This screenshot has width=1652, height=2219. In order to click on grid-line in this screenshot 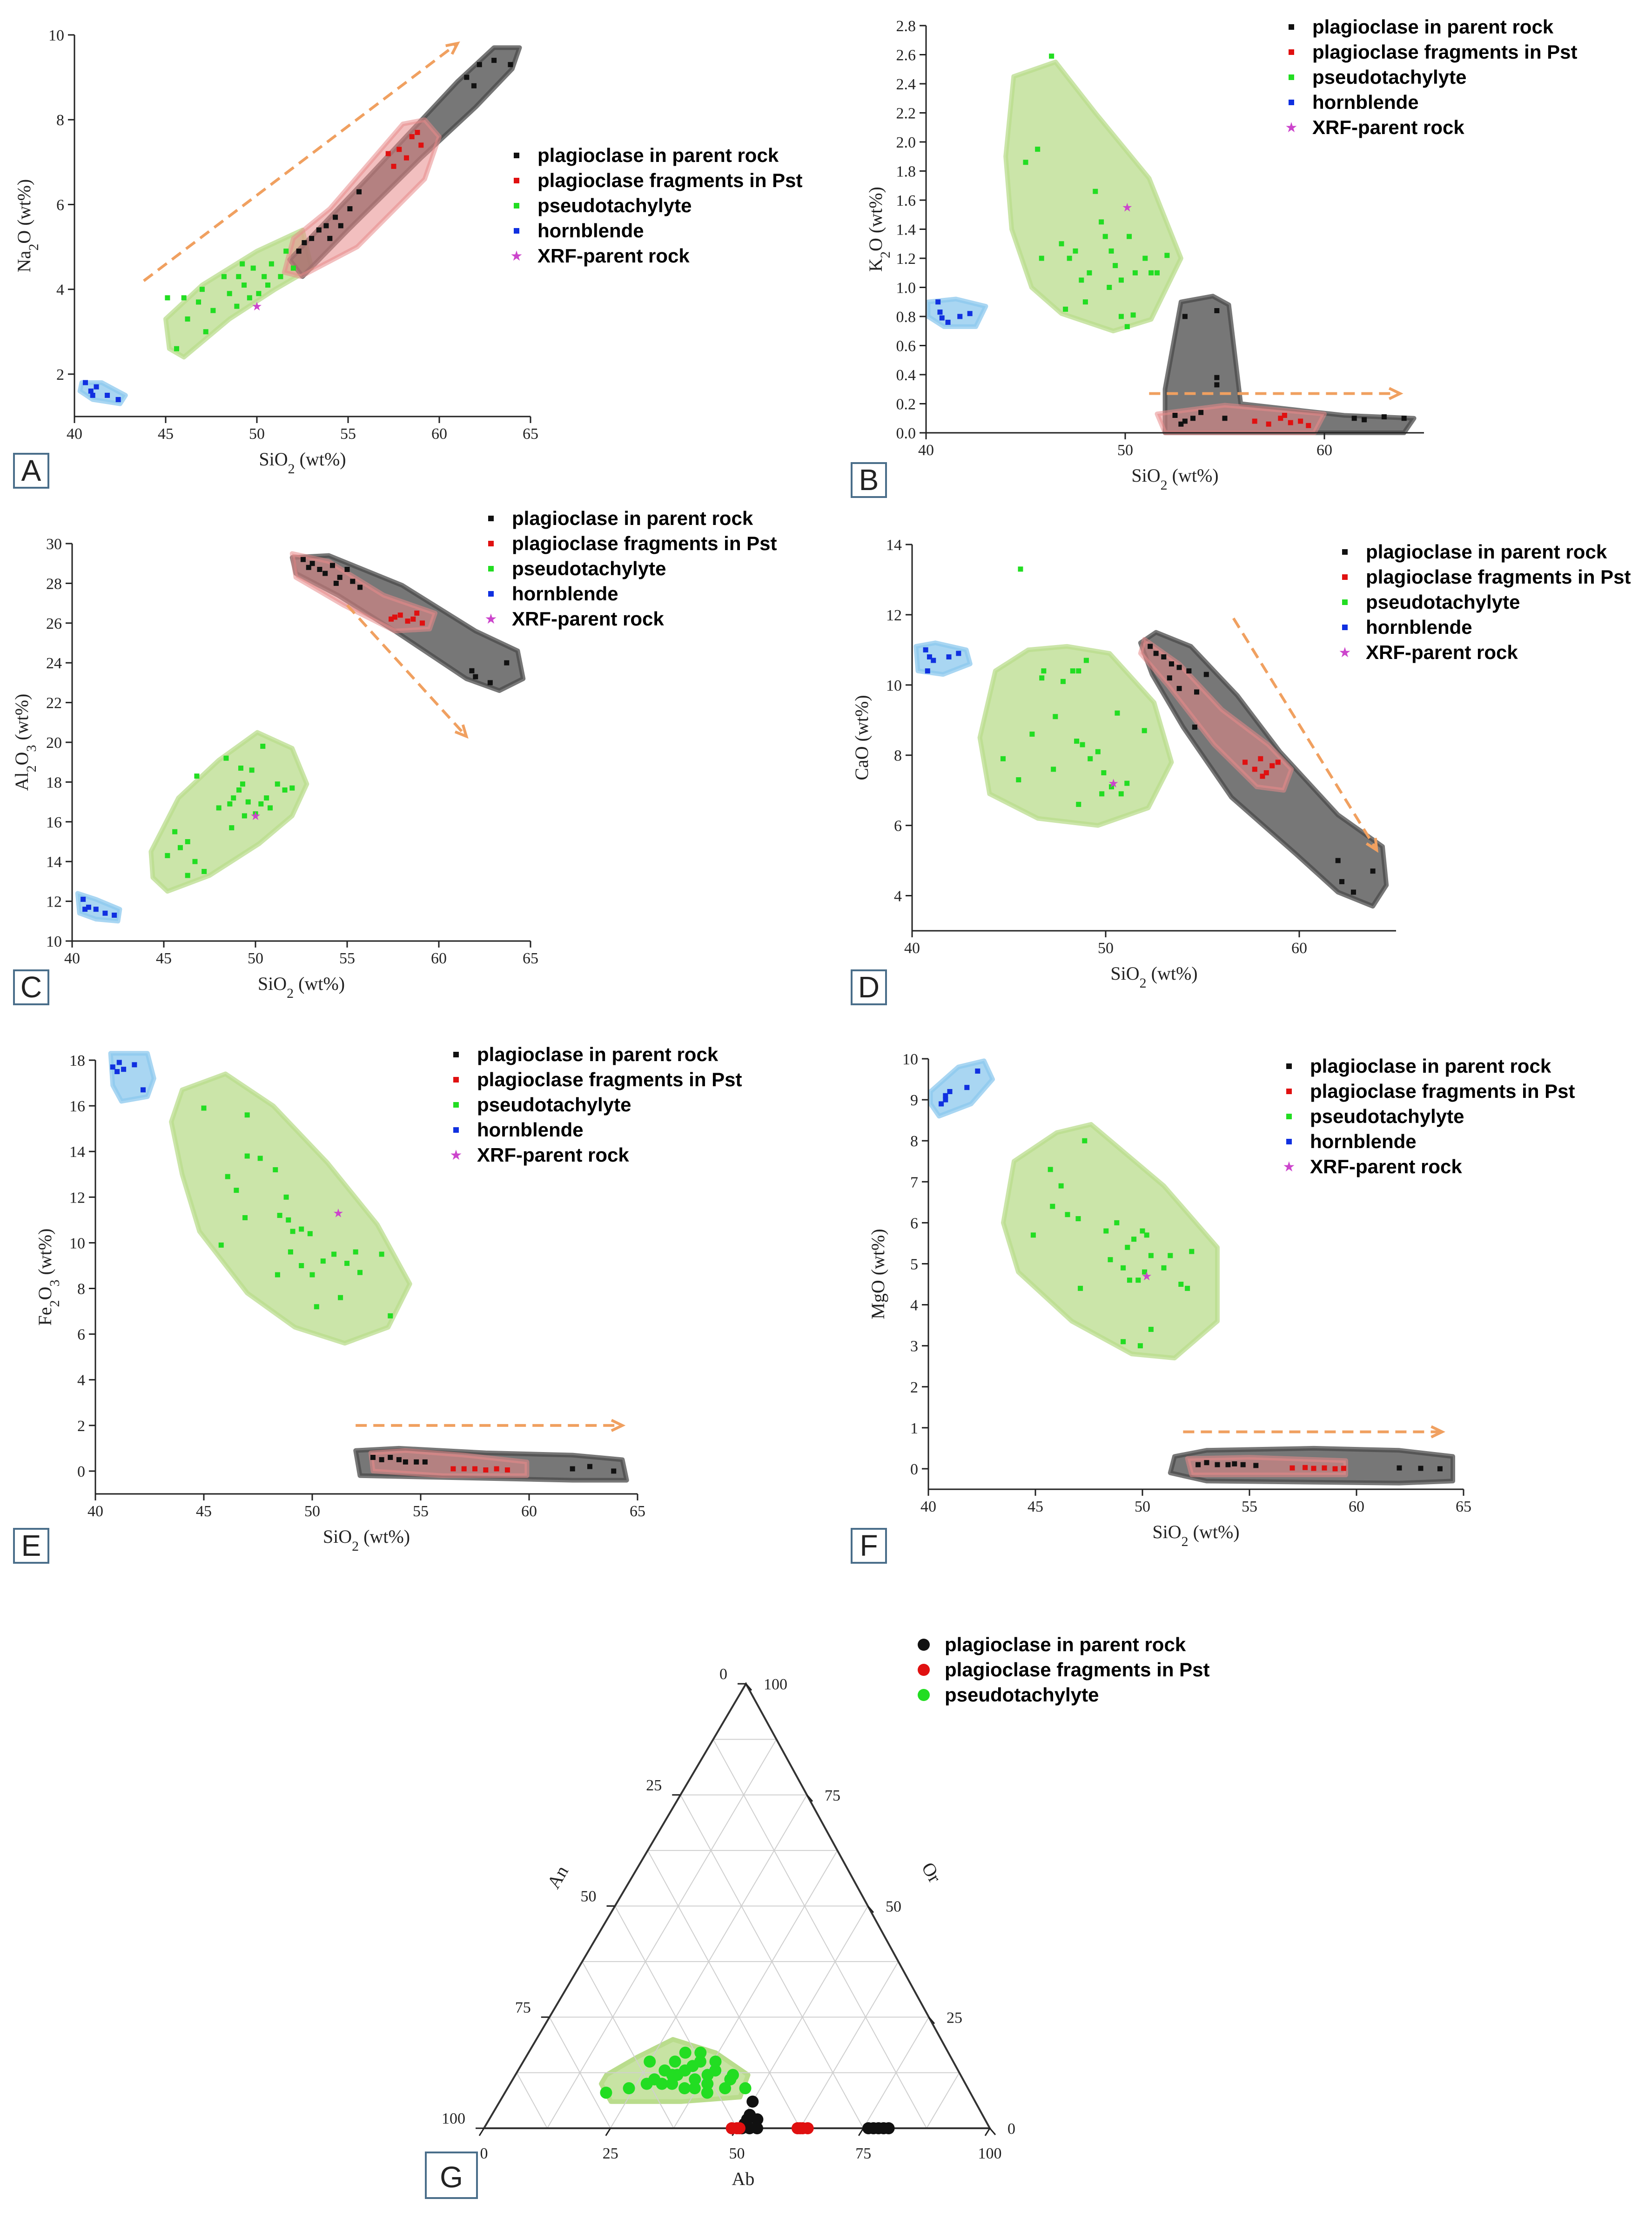, I will do `click(676, 2018)`.